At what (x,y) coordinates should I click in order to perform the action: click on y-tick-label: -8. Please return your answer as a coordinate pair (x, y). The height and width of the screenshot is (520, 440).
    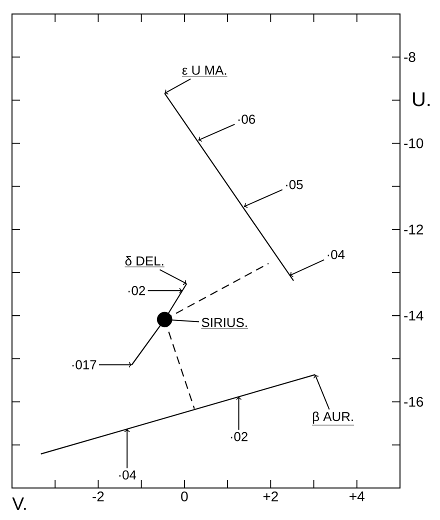
    Looking at the image, I should click on (410, 57).